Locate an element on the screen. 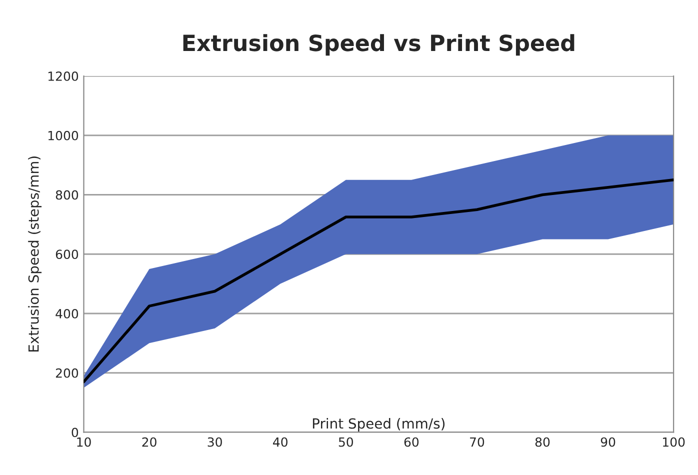  x-tick-label: 30 is located at coordinates (215, 442).